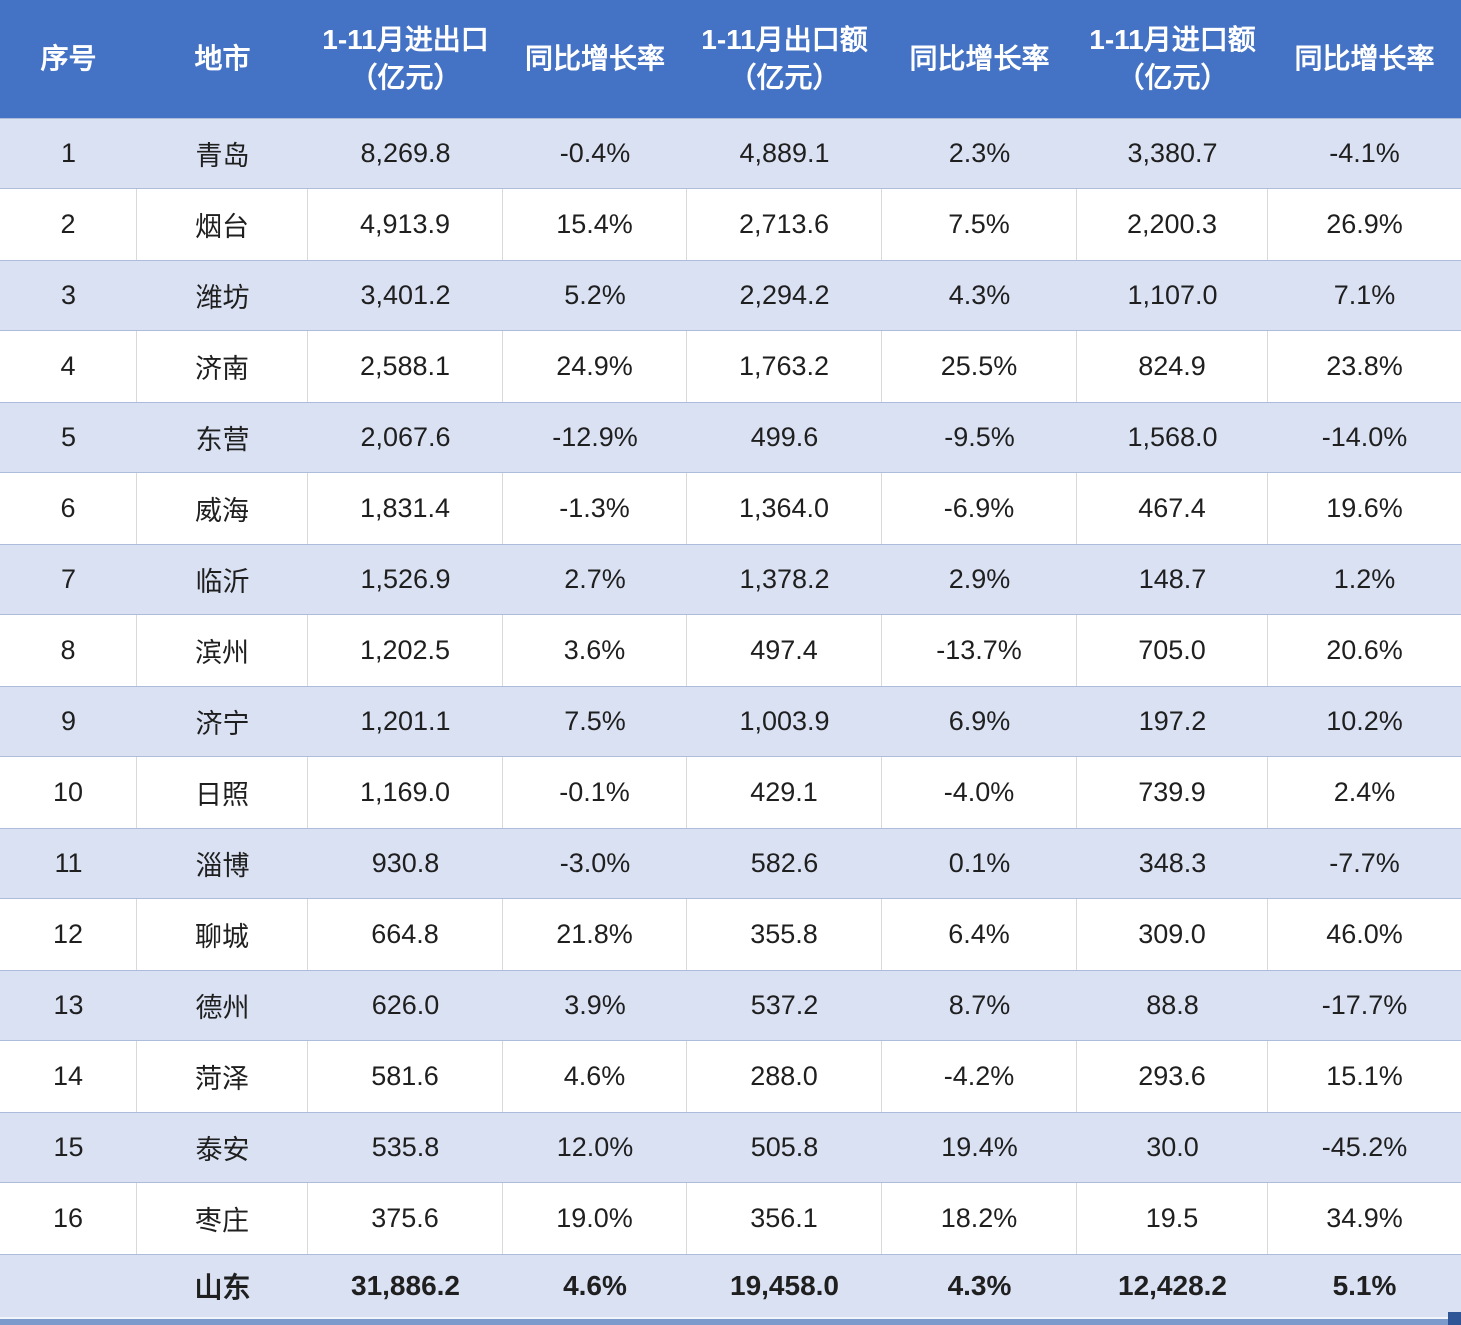  Describe the element at coordinates (222, 1147) in the screenshot. I see `table-cell: 泰安` at that location.